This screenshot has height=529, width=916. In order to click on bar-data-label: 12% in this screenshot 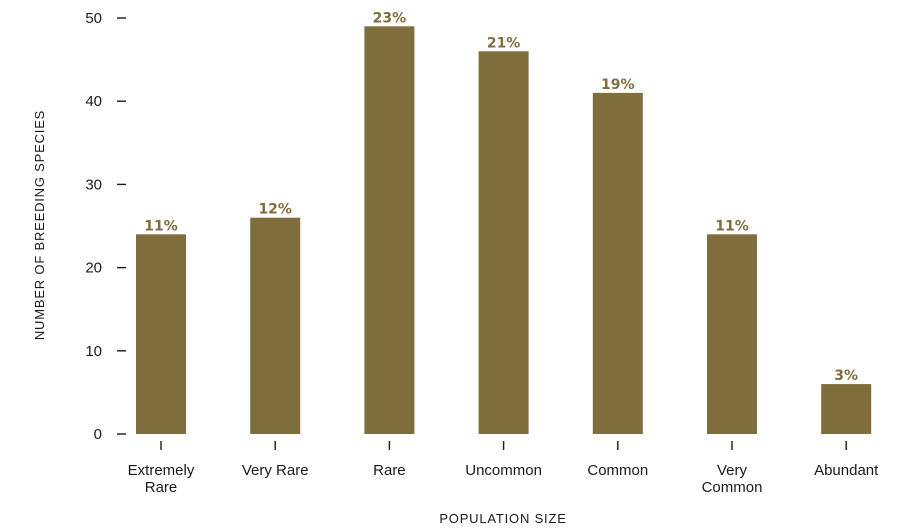, I will do `click(275, 210)`.